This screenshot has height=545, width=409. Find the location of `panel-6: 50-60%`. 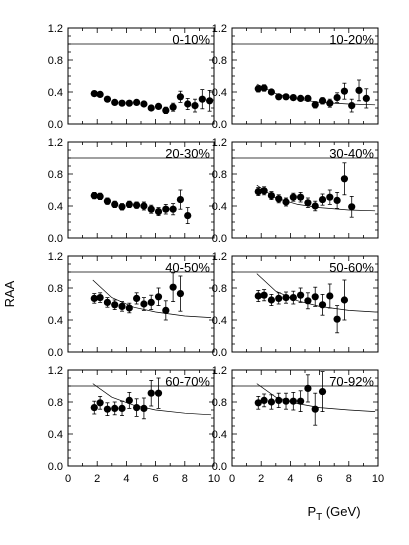

panel-6: 50-60% is located at coordinates (305, 304).